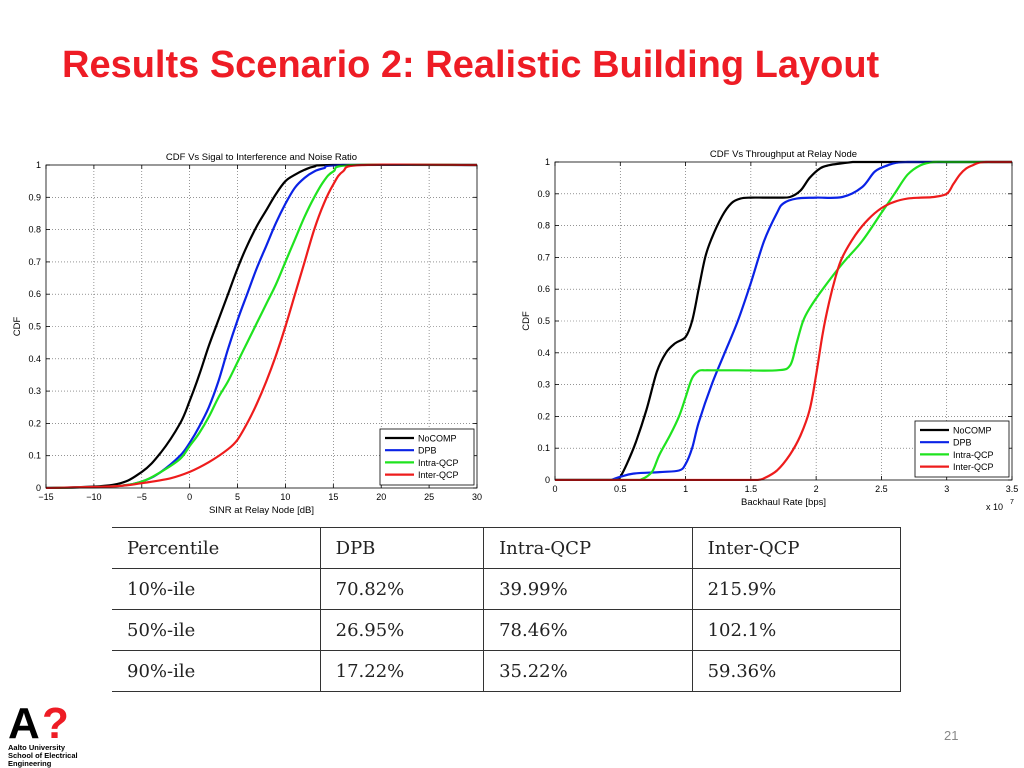 The width and height of the screenshot is (1024, 768). What do you see at coordinates (402, 671) in the screenshot?
I see `table-cell: 17.22%` at bounding box center [402, 671].